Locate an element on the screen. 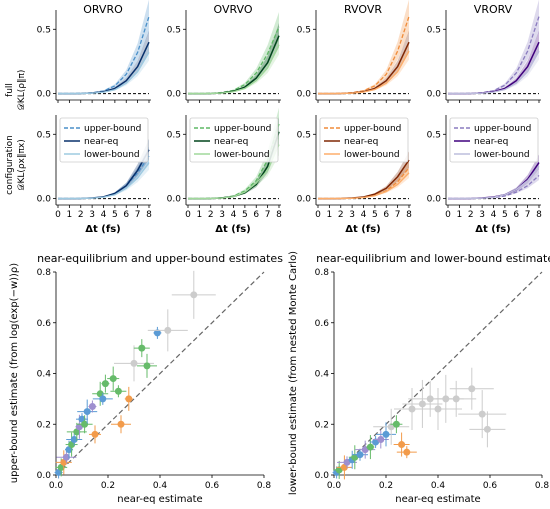 The height and width of the screenshot is (509, 550). panel-orvro-full: 0.0 0.5 is located at coordinates (94, 51).